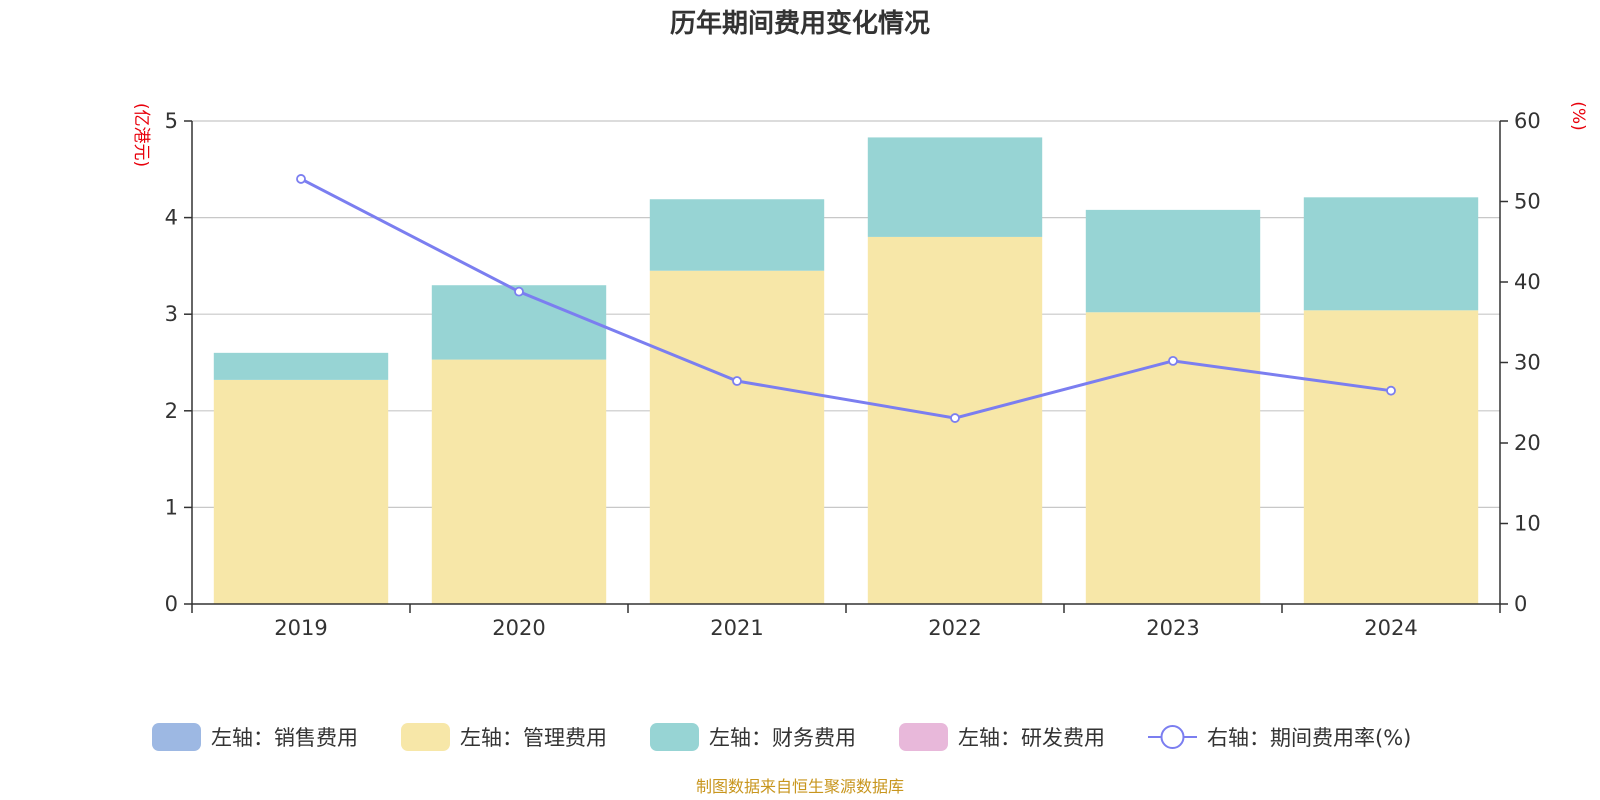  What do you see at coordinates (171, 507) in the screenshot?
I see `left-axis-tick-label: 1` at bounding box center [171, 507].